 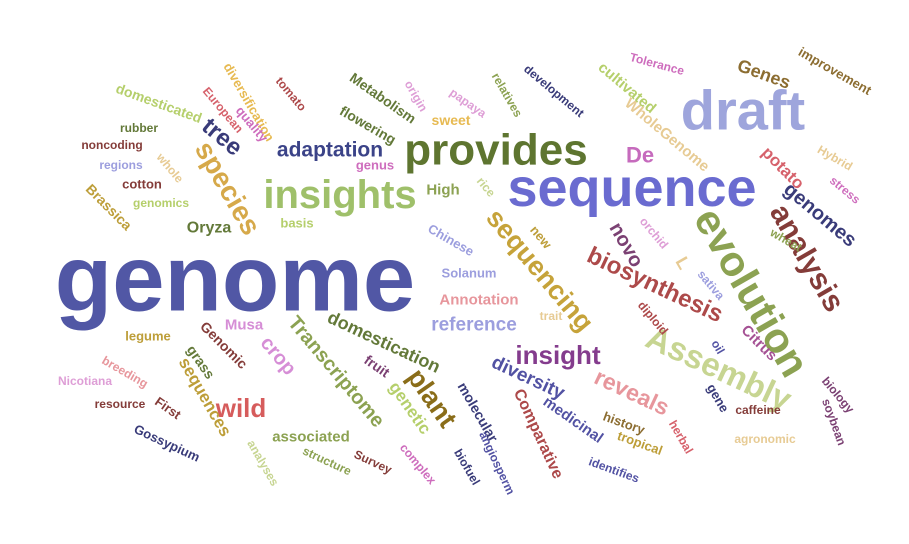 What do you see at coordinates (451, 120) in the screenshot?
I see `word-sweet: sweet` at bounding box center [451, 120].